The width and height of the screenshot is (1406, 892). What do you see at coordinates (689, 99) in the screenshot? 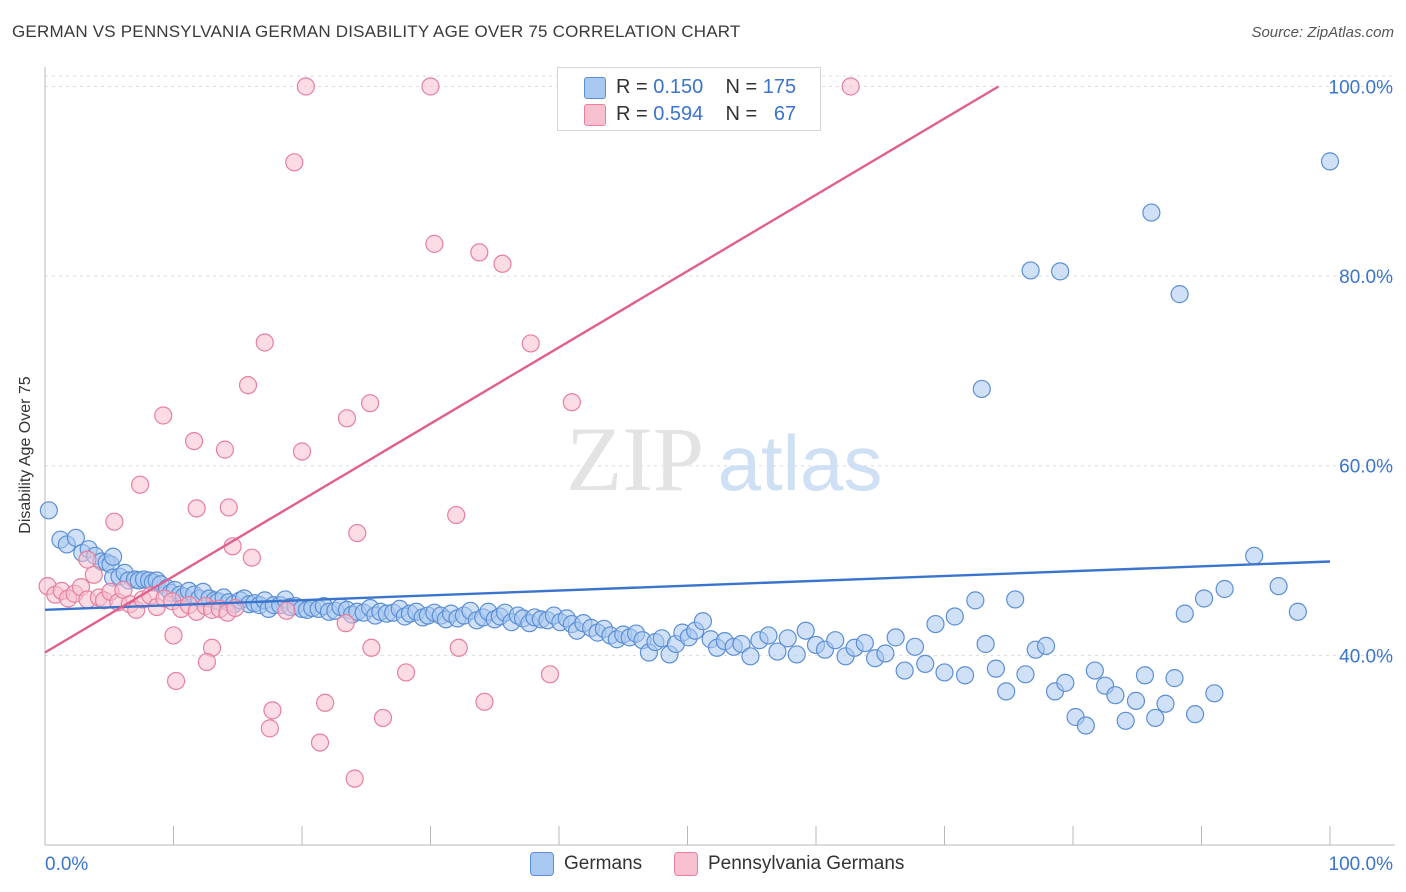
I see `stats-legend: R = 0.150 N = 175 R = 0.594 N = 67` at bounding box center [689, 99].